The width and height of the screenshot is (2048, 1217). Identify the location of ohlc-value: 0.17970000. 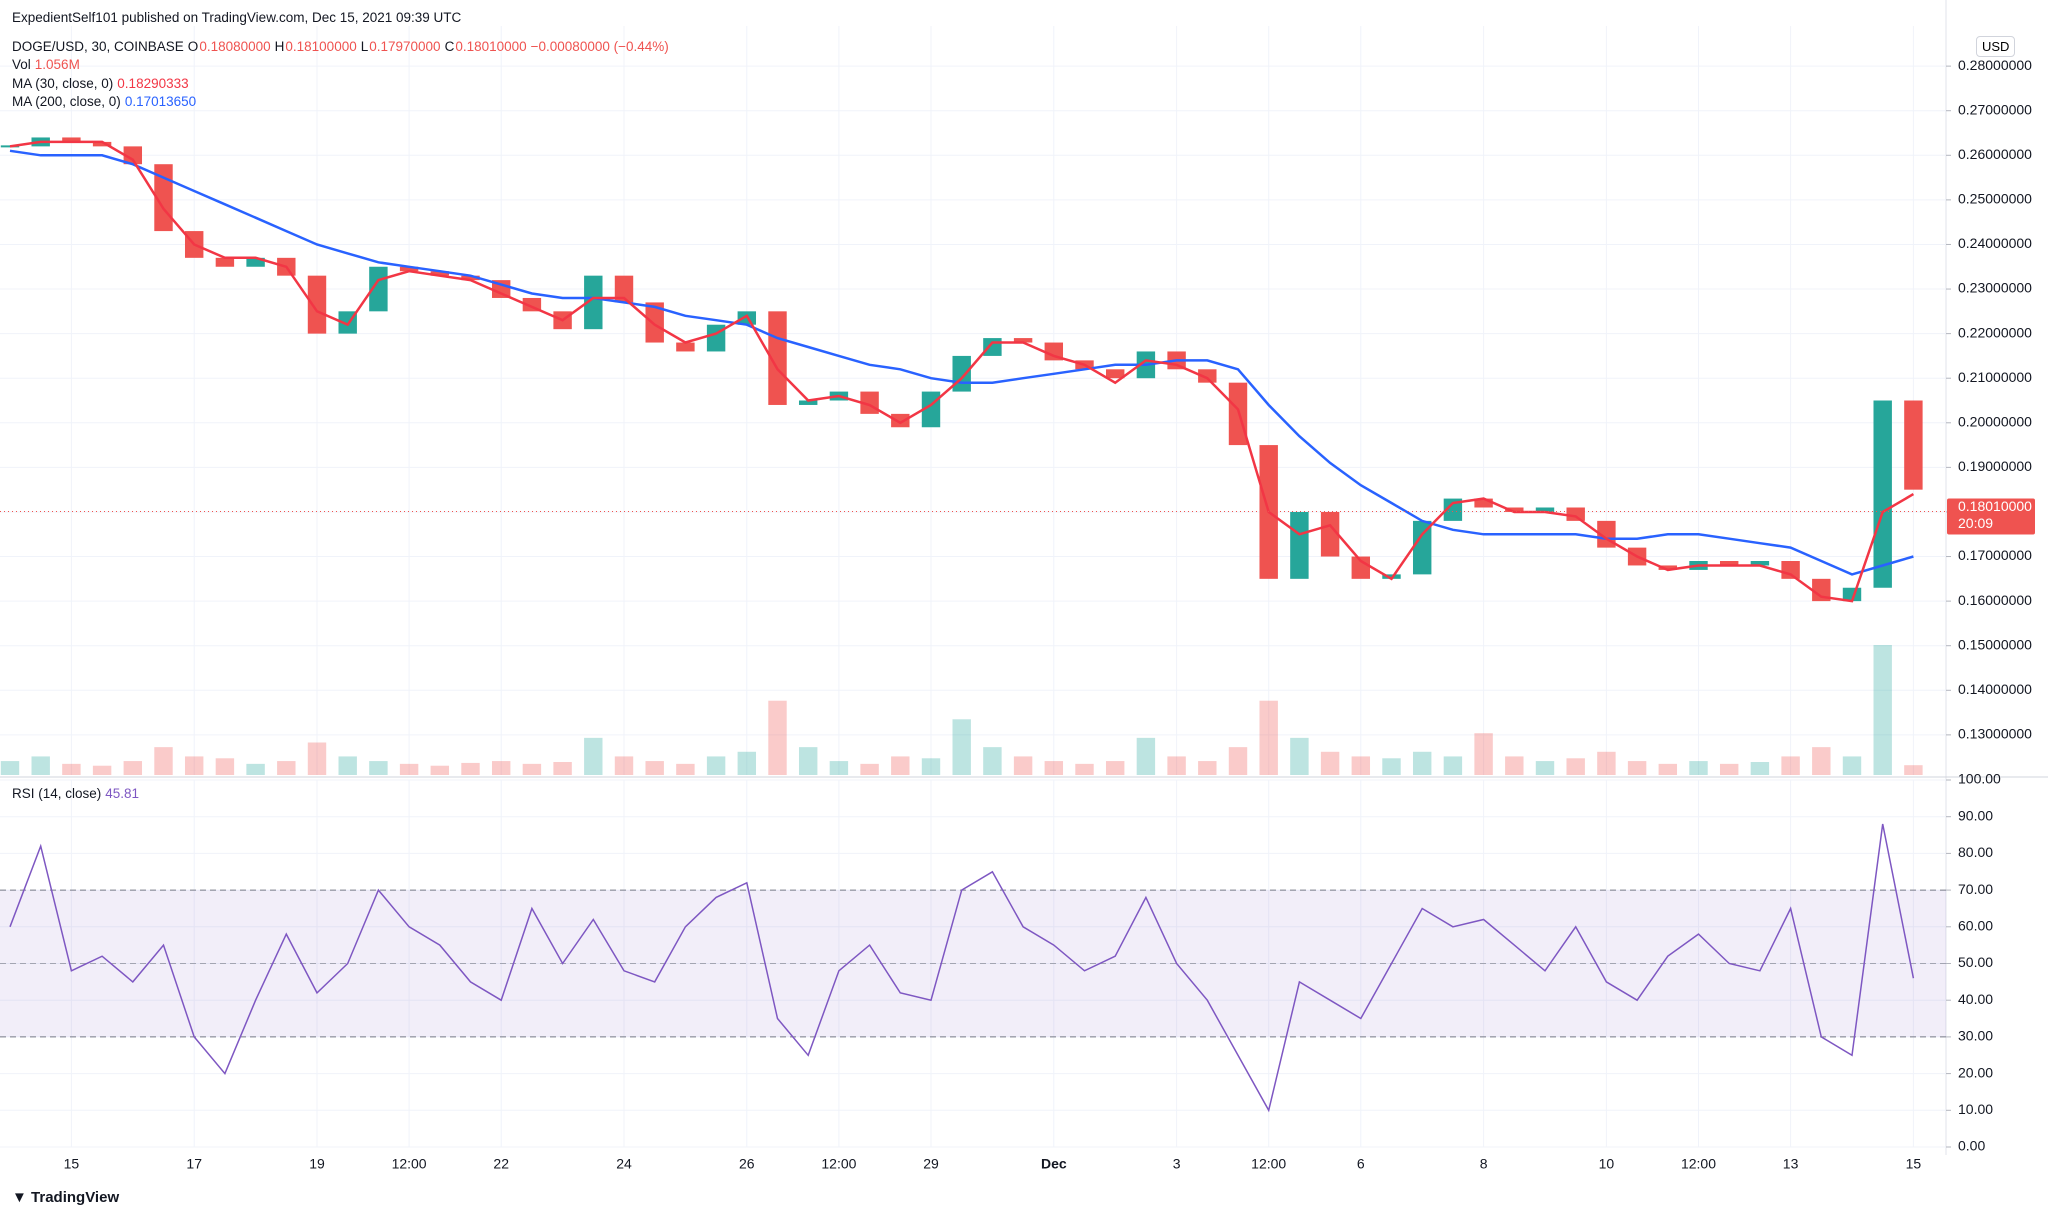
(405, 46).